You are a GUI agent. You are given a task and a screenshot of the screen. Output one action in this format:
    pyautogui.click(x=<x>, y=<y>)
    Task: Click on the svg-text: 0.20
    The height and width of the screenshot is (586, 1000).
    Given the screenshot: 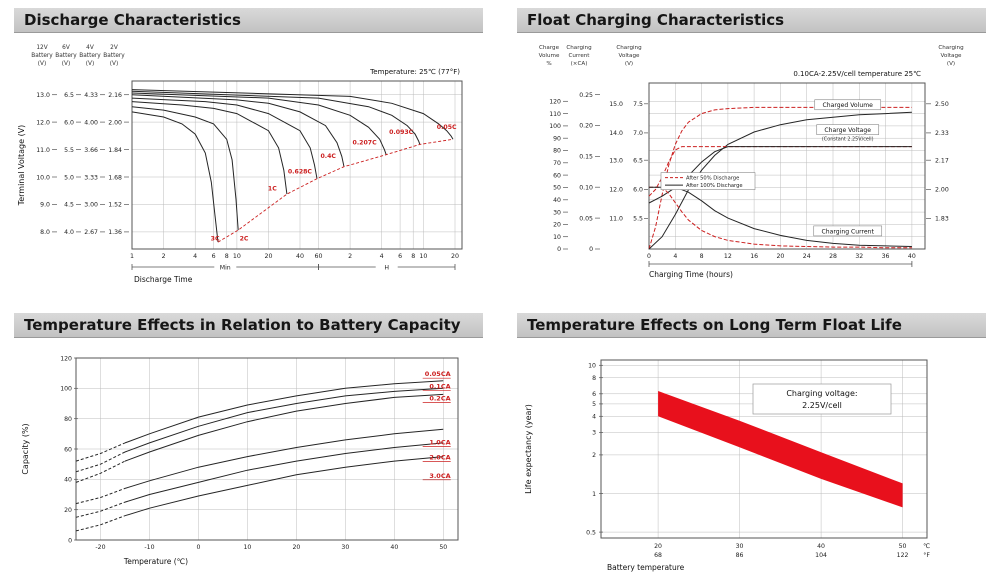 What is the action you would take?
    pyautogui.click(x=586, y=126)
    